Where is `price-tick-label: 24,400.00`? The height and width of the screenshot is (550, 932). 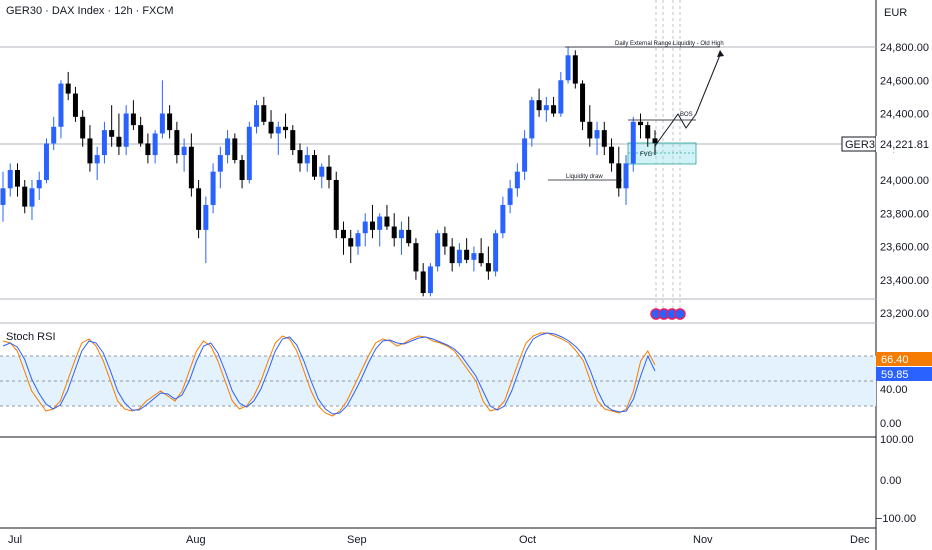
price-tick-label: 24,400.00 is located at coordinates (904, 115).